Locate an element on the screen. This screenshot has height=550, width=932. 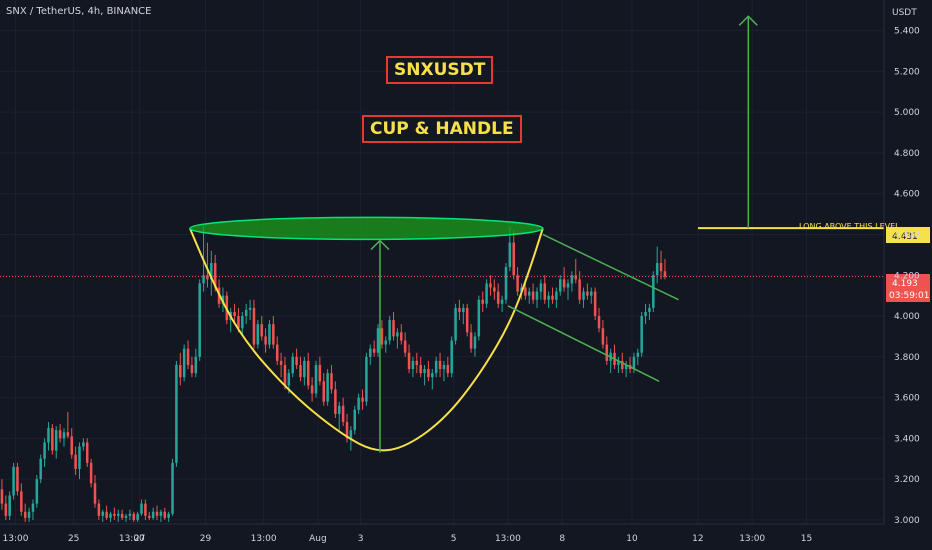
current-price-label: 4.193 03:59:01 is located at coordinates (908, 288).